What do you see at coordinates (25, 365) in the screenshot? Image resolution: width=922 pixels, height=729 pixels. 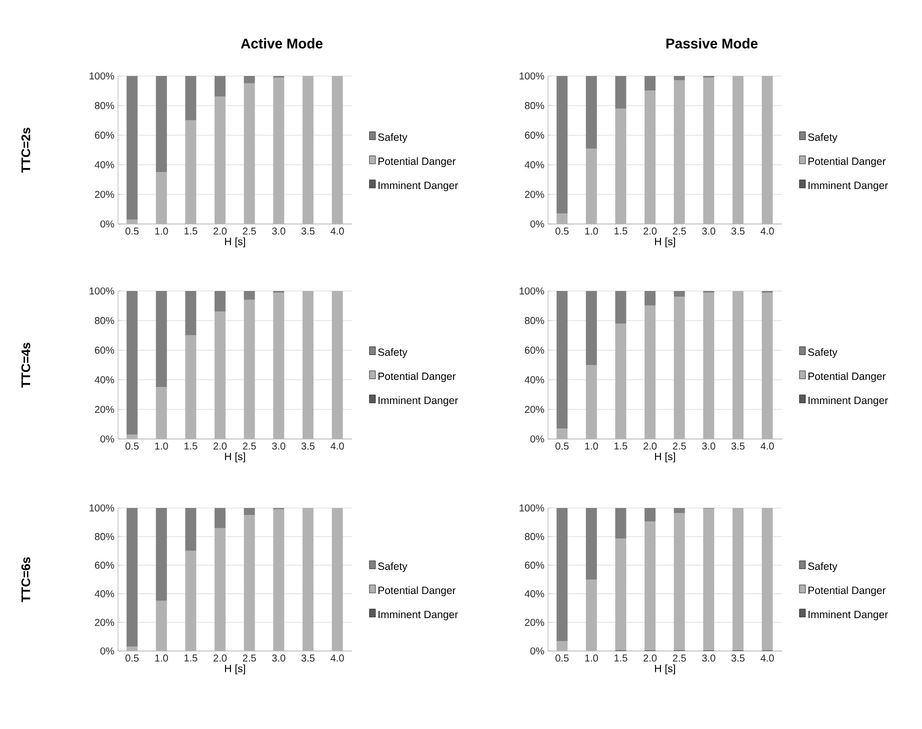 I see `y-axis-title: TTC=4s` at bounding box center [25, 365].